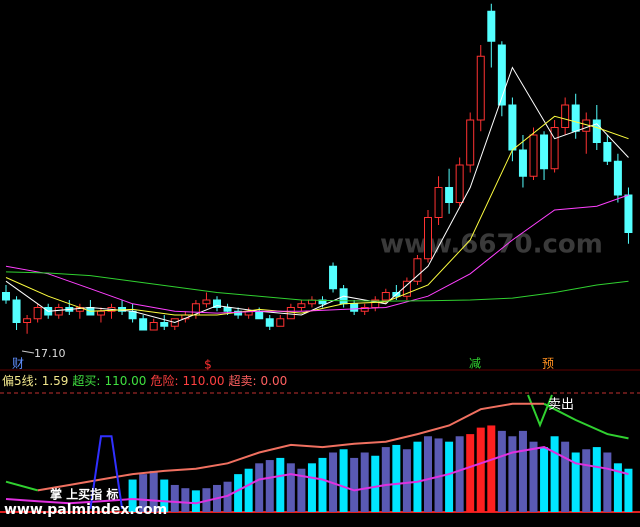 The width and height of the screenshot is (640, 527). Describe the element at coordinates (274, 381) in the screenshot. I see `legend-text: 0.00` at that location.